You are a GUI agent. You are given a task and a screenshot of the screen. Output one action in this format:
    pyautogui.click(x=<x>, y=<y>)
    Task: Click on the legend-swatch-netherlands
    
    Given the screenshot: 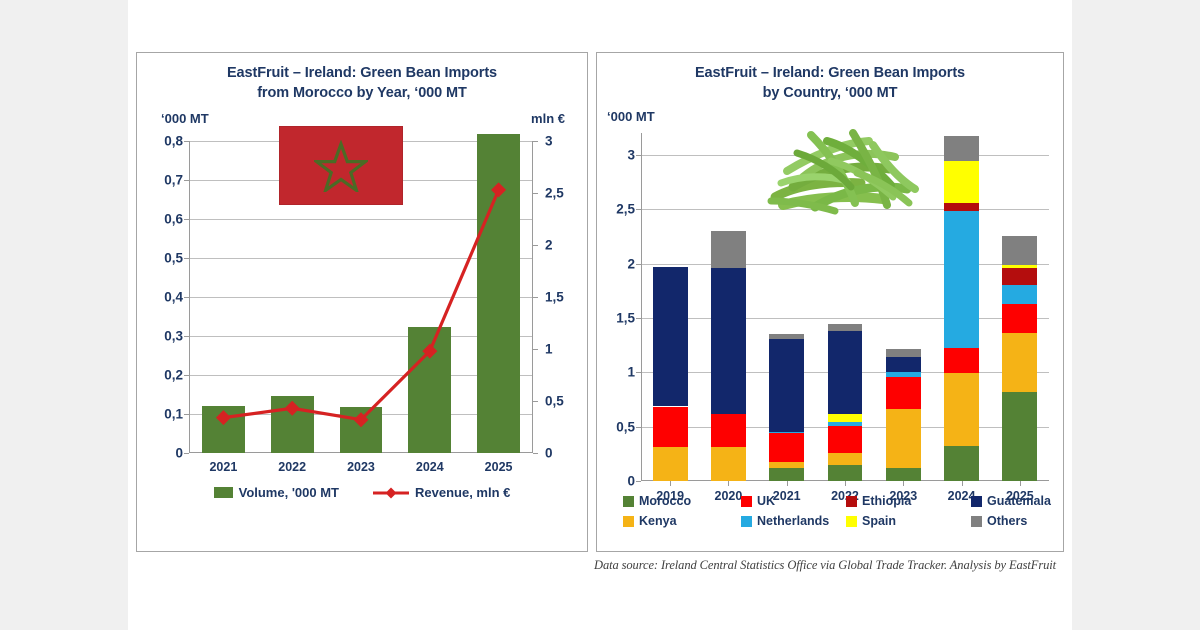 What is the action you would take?
    pyautogui.click(x=746, y=521)
    